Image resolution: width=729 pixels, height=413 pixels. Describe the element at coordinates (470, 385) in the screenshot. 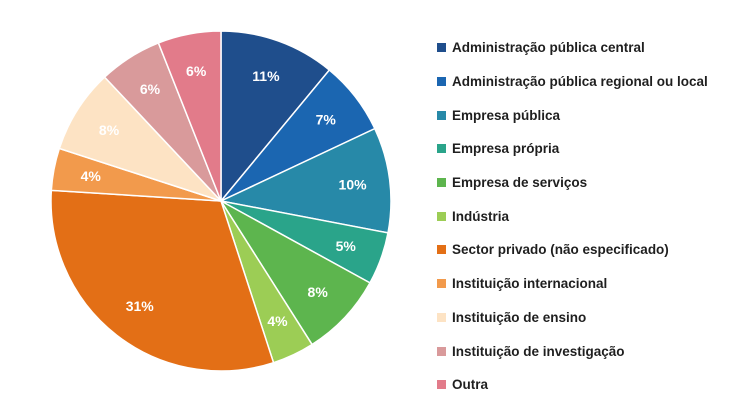

I see `legend-label: Outra` at that location.